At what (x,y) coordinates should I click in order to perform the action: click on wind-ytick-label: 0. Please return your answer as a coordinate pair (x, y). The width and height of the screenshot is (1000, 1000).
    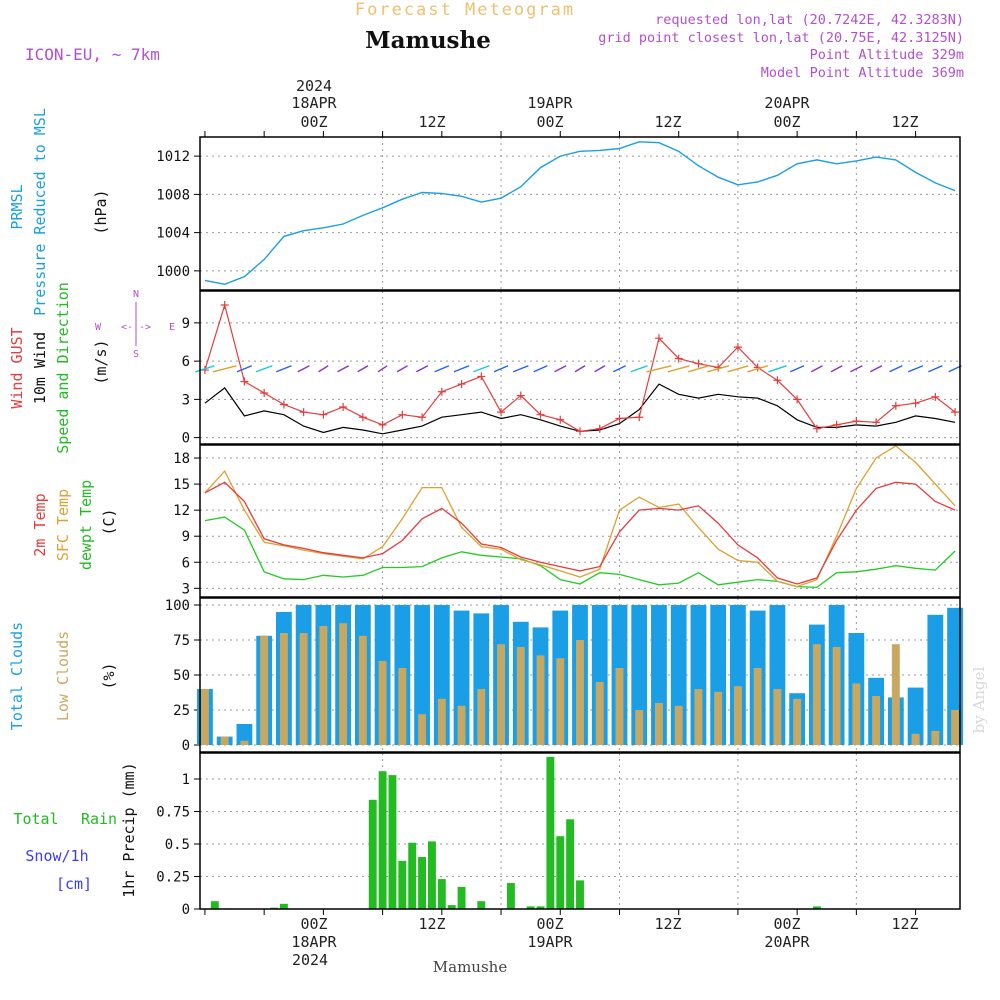
    Looking at the image, I should click on (186, 439).